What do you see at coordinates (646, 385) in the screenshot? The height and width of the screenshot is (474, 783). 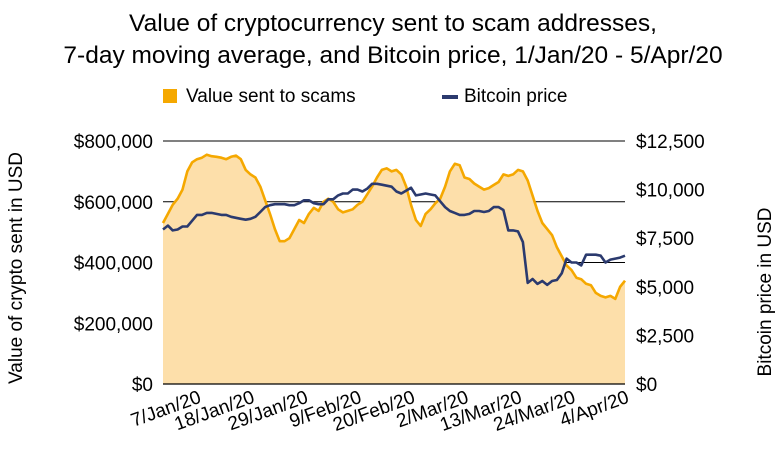 I see `y-right-tick-label: $0` at bounding box center [646, 385].